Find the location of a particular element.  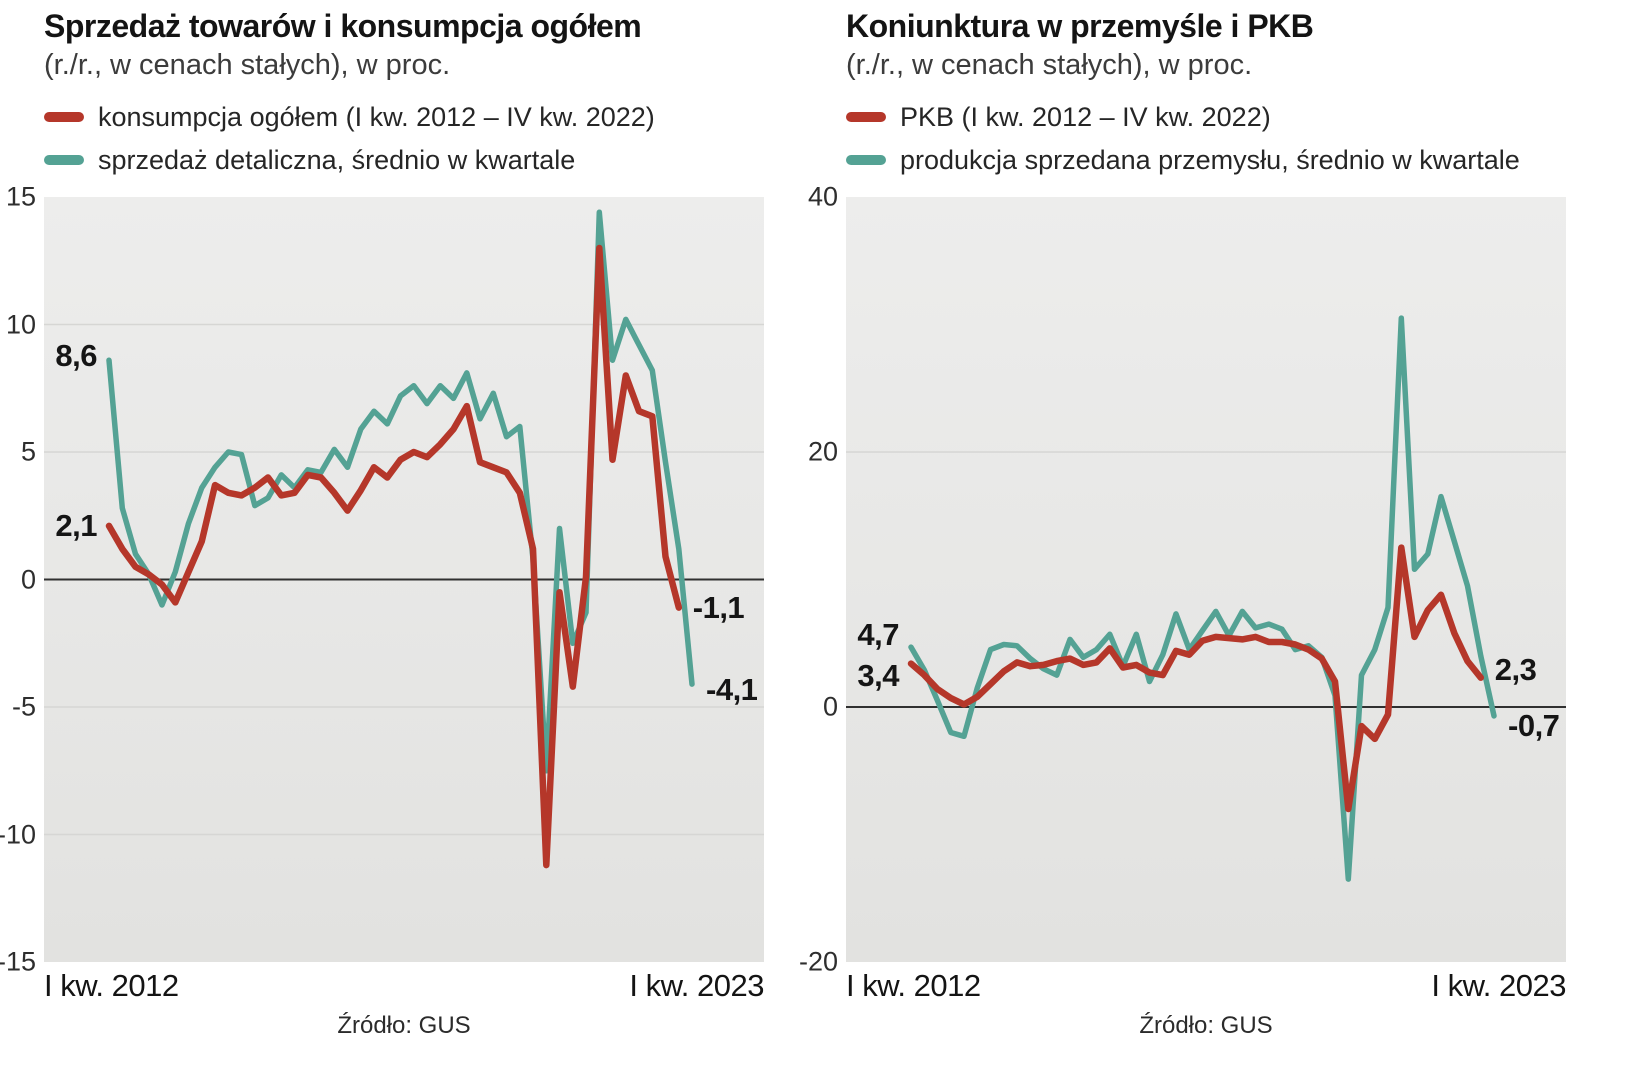

y-tick-label: 15 is located at coordinates (20, 196).